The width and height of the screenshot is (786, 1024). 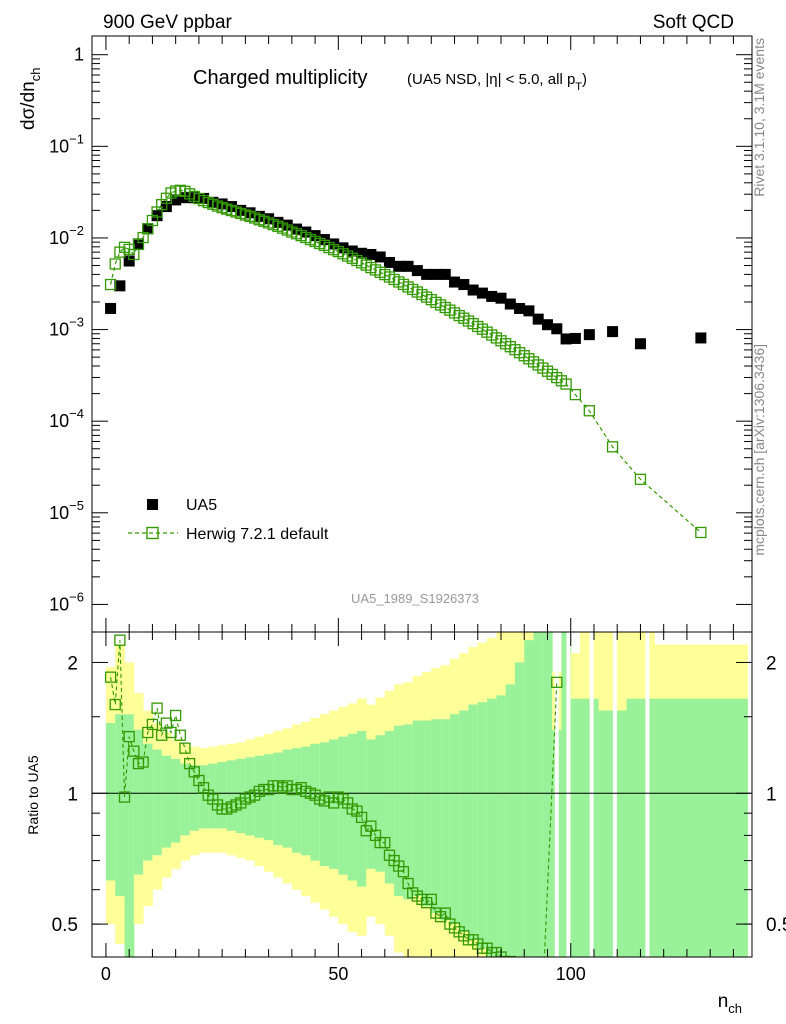 I want to click on ratio-y-tick-label: 0.5, so click(x=65, y=925).